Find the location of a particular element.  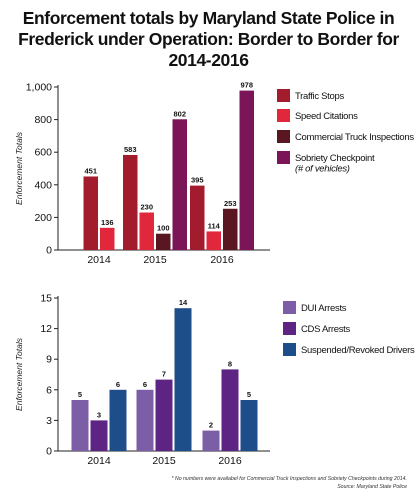

chart1-y-axis-label: Enforcement Totals is located at coordinates (19, 168).